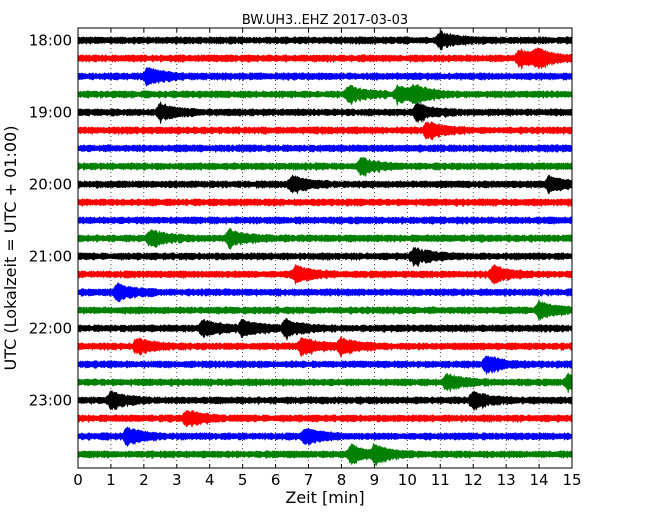 The image size is (650, 520). I want to click on x-tick-label: 11, so click(440, 480).